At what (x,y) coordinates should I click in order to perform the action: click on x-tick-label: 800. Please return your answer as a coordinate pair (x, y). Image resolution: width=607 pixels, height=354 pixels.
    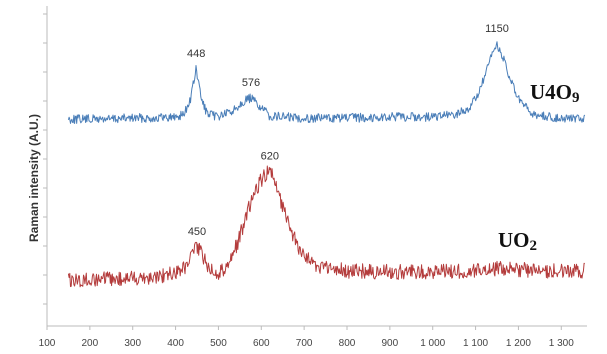
    Looking at the image, I should click on (347, 343).